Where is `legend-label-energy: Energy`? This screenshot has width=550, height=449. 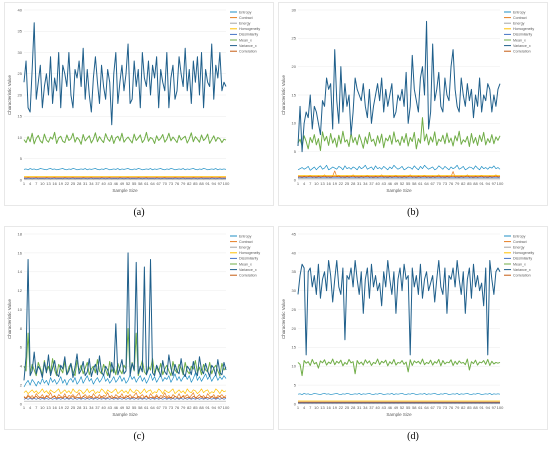 legend-label-energy: Energy is located at coordinates (245, 24).